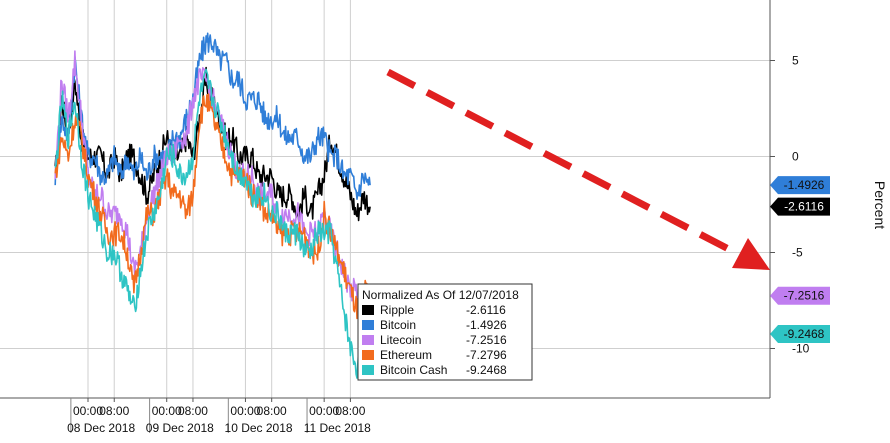  What do you see at coordinates (804, 296) in the screenshot?
I see `last-value-text: -7.2516` at bounding box center [804, 296].